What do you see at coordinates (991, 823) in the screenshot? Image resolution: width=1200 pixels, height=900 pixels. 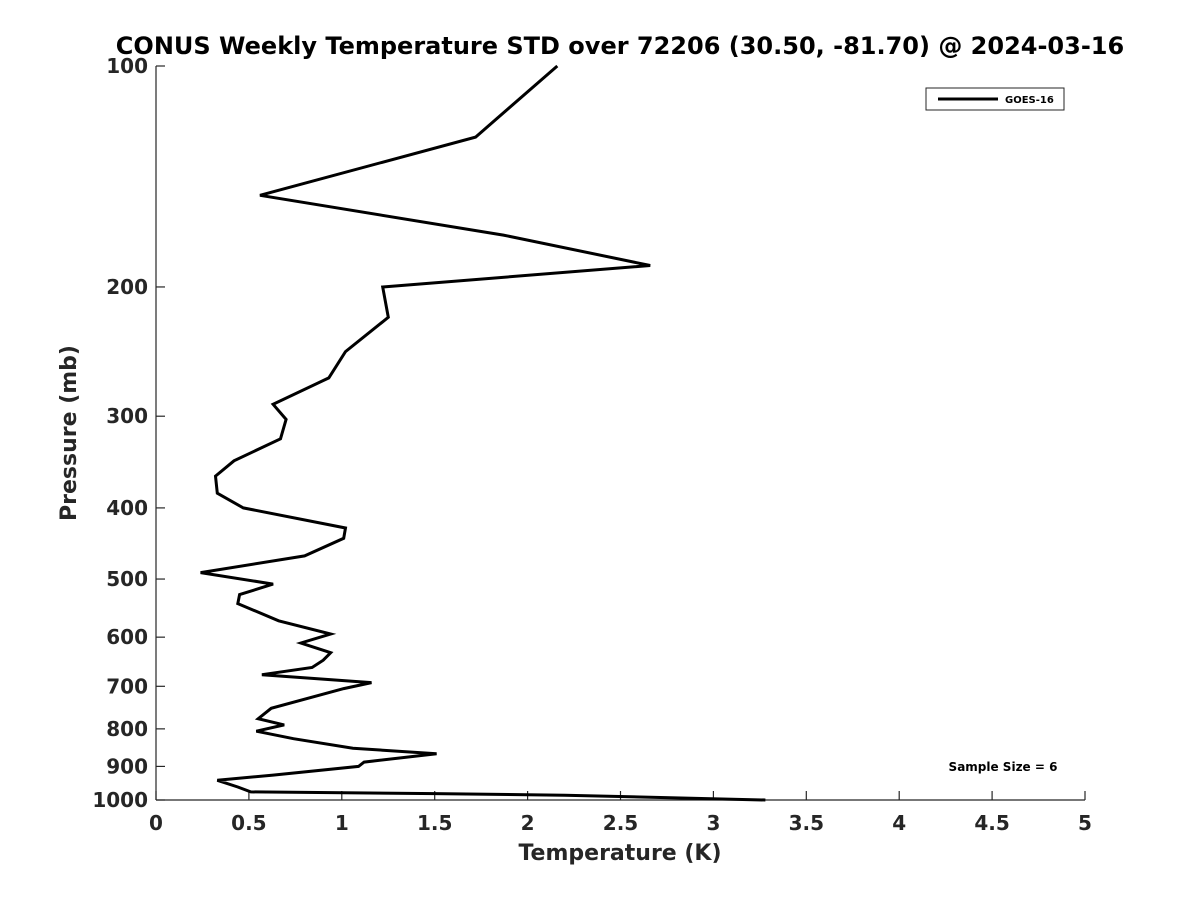 I see `x-tick-label: 4.5` at bounding box center [991, 823].